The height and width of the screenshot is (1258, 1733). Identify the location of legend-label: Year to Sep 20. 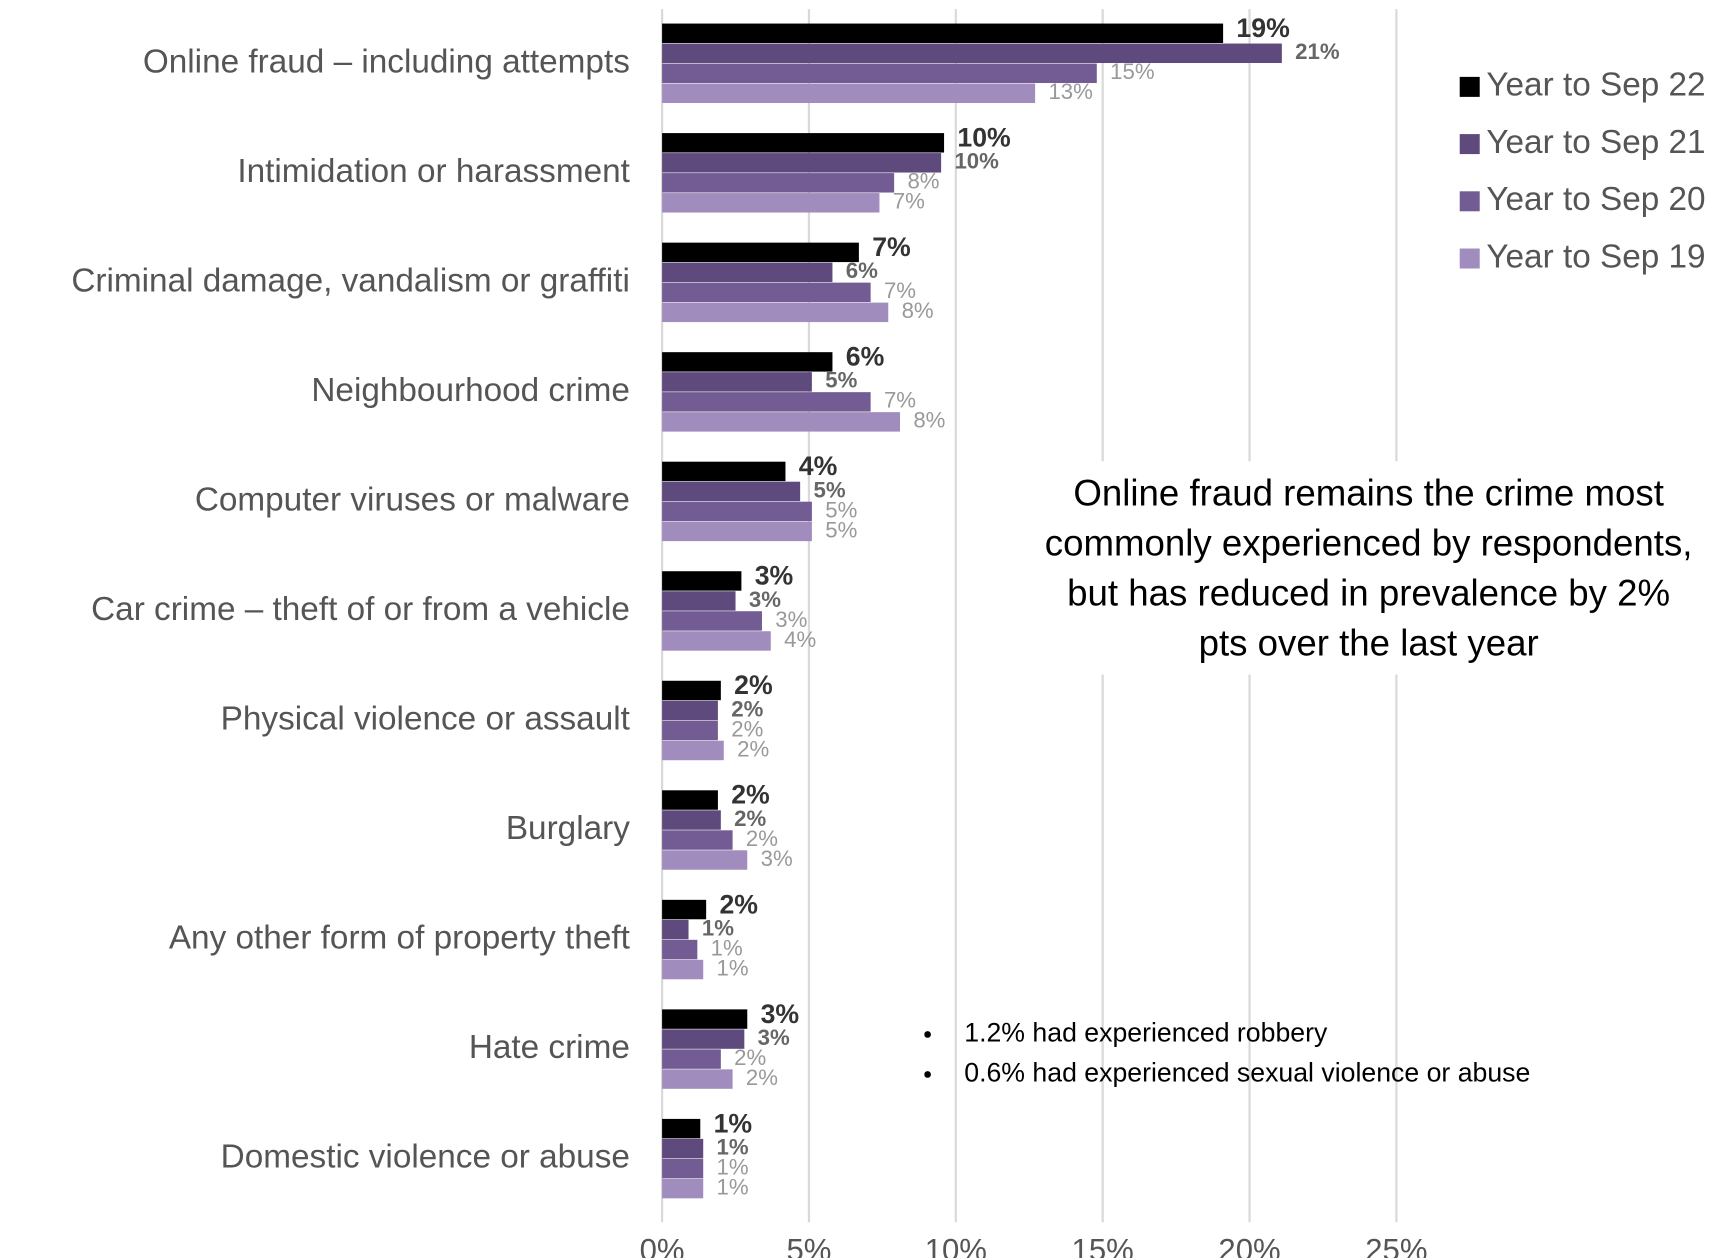
(1595, 199).